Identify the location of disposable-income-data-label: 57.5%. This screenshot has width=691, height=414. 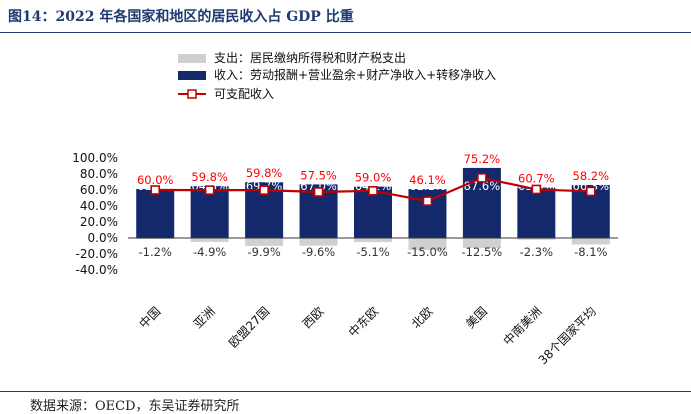
(318, 175).